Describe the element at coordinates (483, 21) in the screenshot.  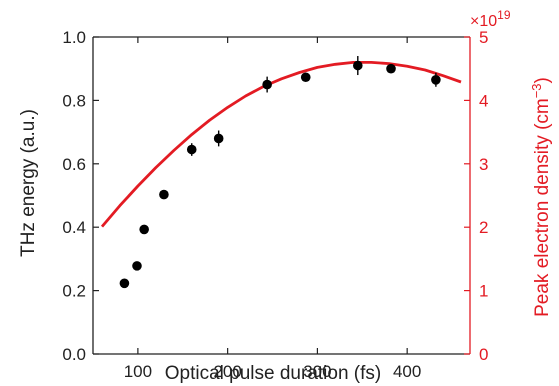
I see `y2-multiplier-base: ×10` at that location.